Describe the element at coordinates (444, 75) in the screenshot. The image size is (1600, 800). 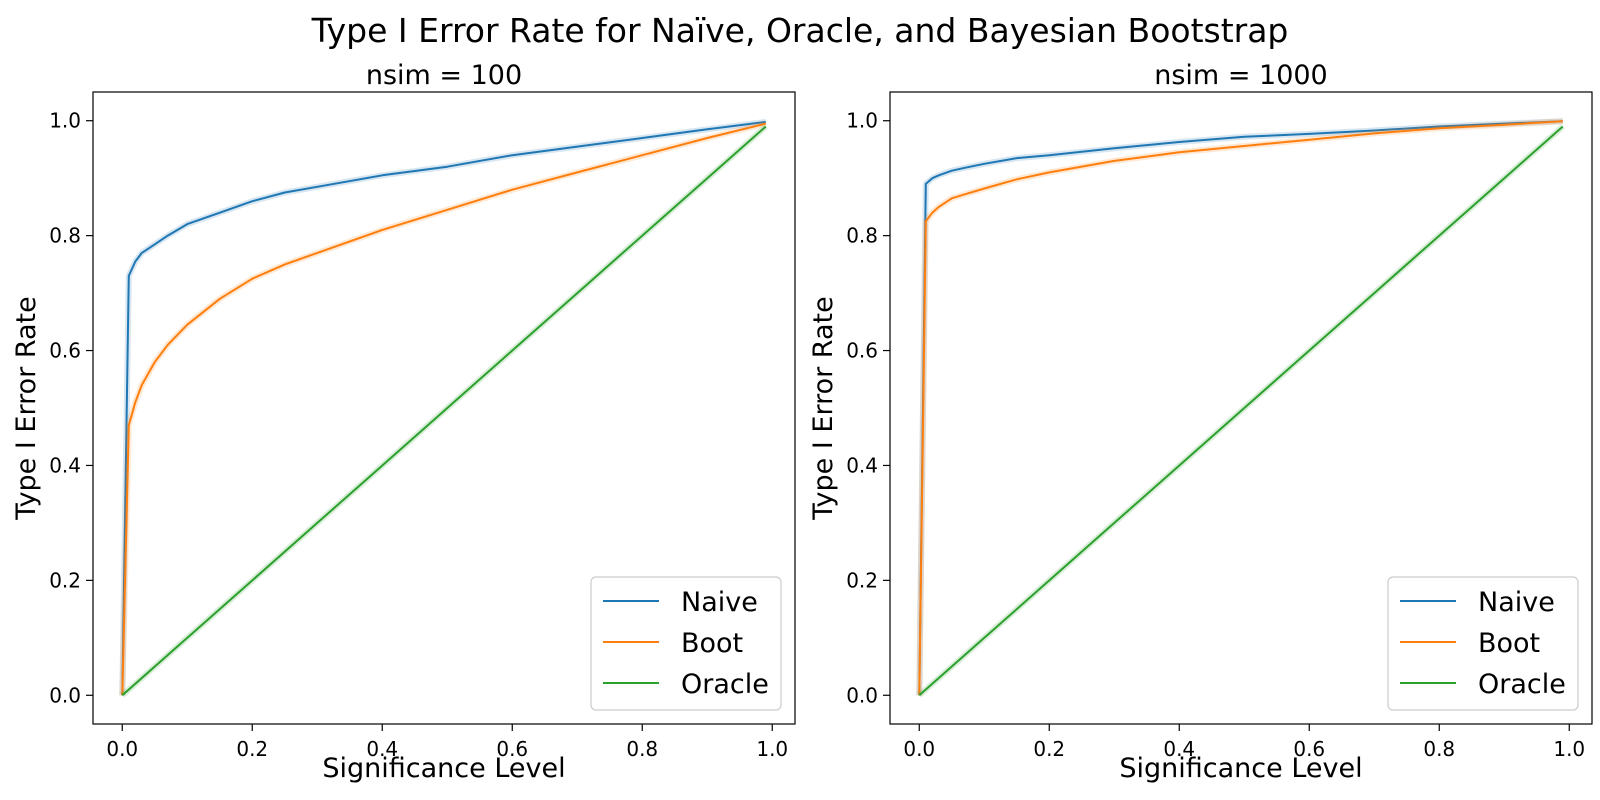
I see `subplot-title: nsim = 100` at that location.